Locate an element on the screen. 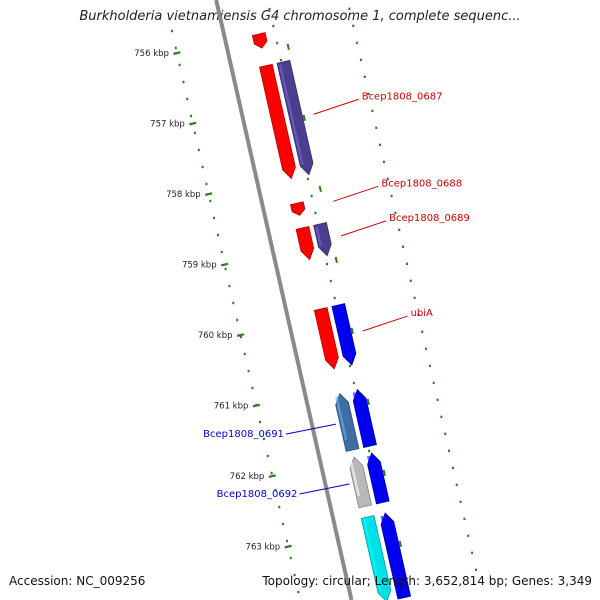 The height and width of the screenshot is (600, 600). gene-label: Bcep1808_0687 is located at coordinates (402, 96).